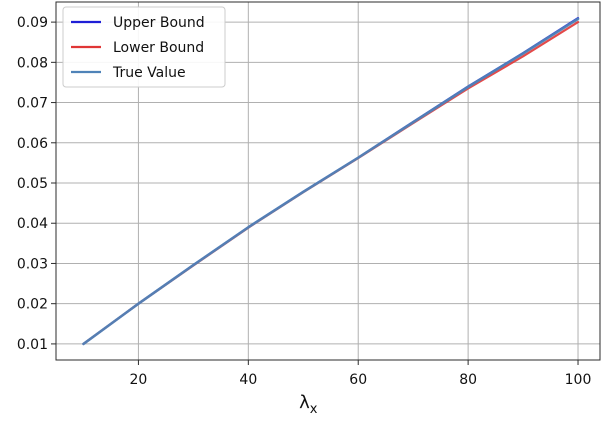 This screenshot has width=601, height=426. I want to click on legend-label: Upper Bound, so click(159, 23).